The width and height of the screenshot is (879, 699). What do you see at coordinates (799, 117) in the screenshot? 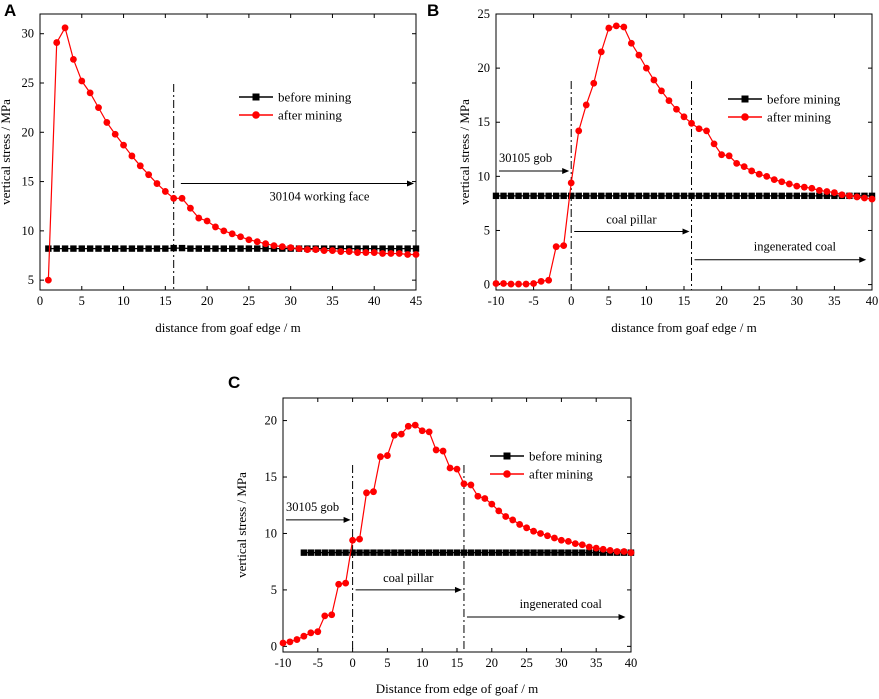
I see `panel-b-legend-label: after mining` at bounding box center [799, 117].